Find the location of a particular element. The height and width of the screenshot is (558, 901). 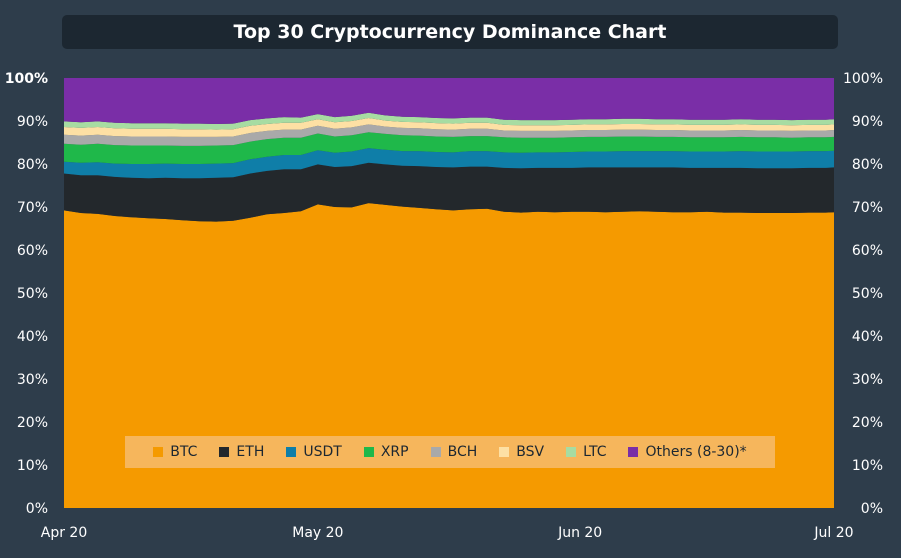

legend: BTC ETH USDT XRP BCH BSV LTC Others (8-30)* is located at coordinates (450, 452).